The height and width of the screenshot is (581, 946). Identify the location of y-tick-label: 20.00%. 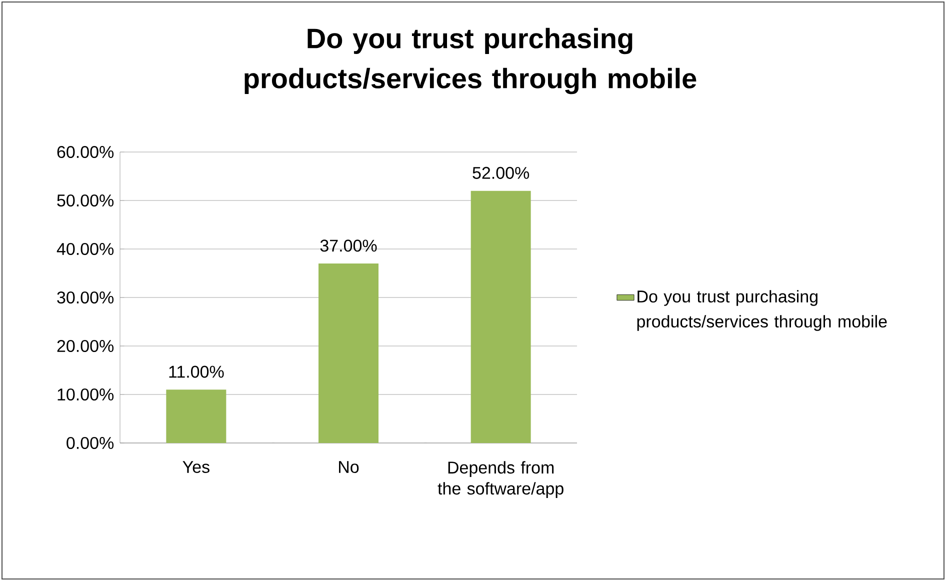
(85, 346).